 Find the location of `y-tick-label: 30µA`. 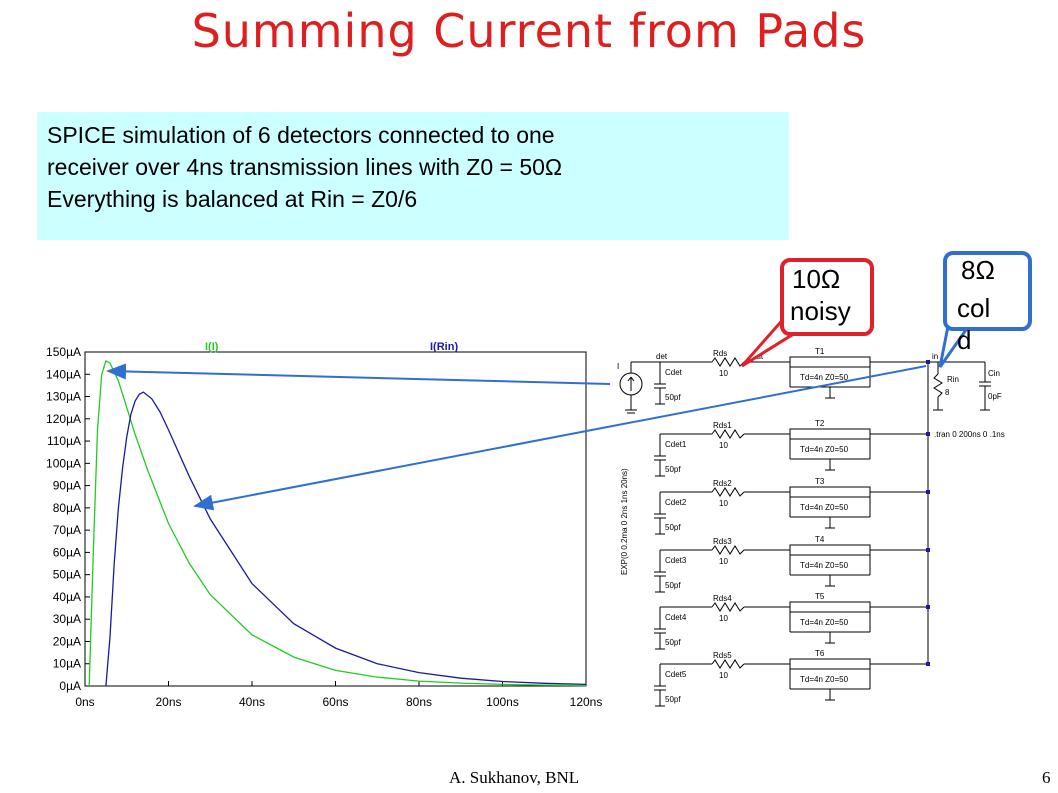

y-tick-label: 30µA is located at coordinates (67, 619).